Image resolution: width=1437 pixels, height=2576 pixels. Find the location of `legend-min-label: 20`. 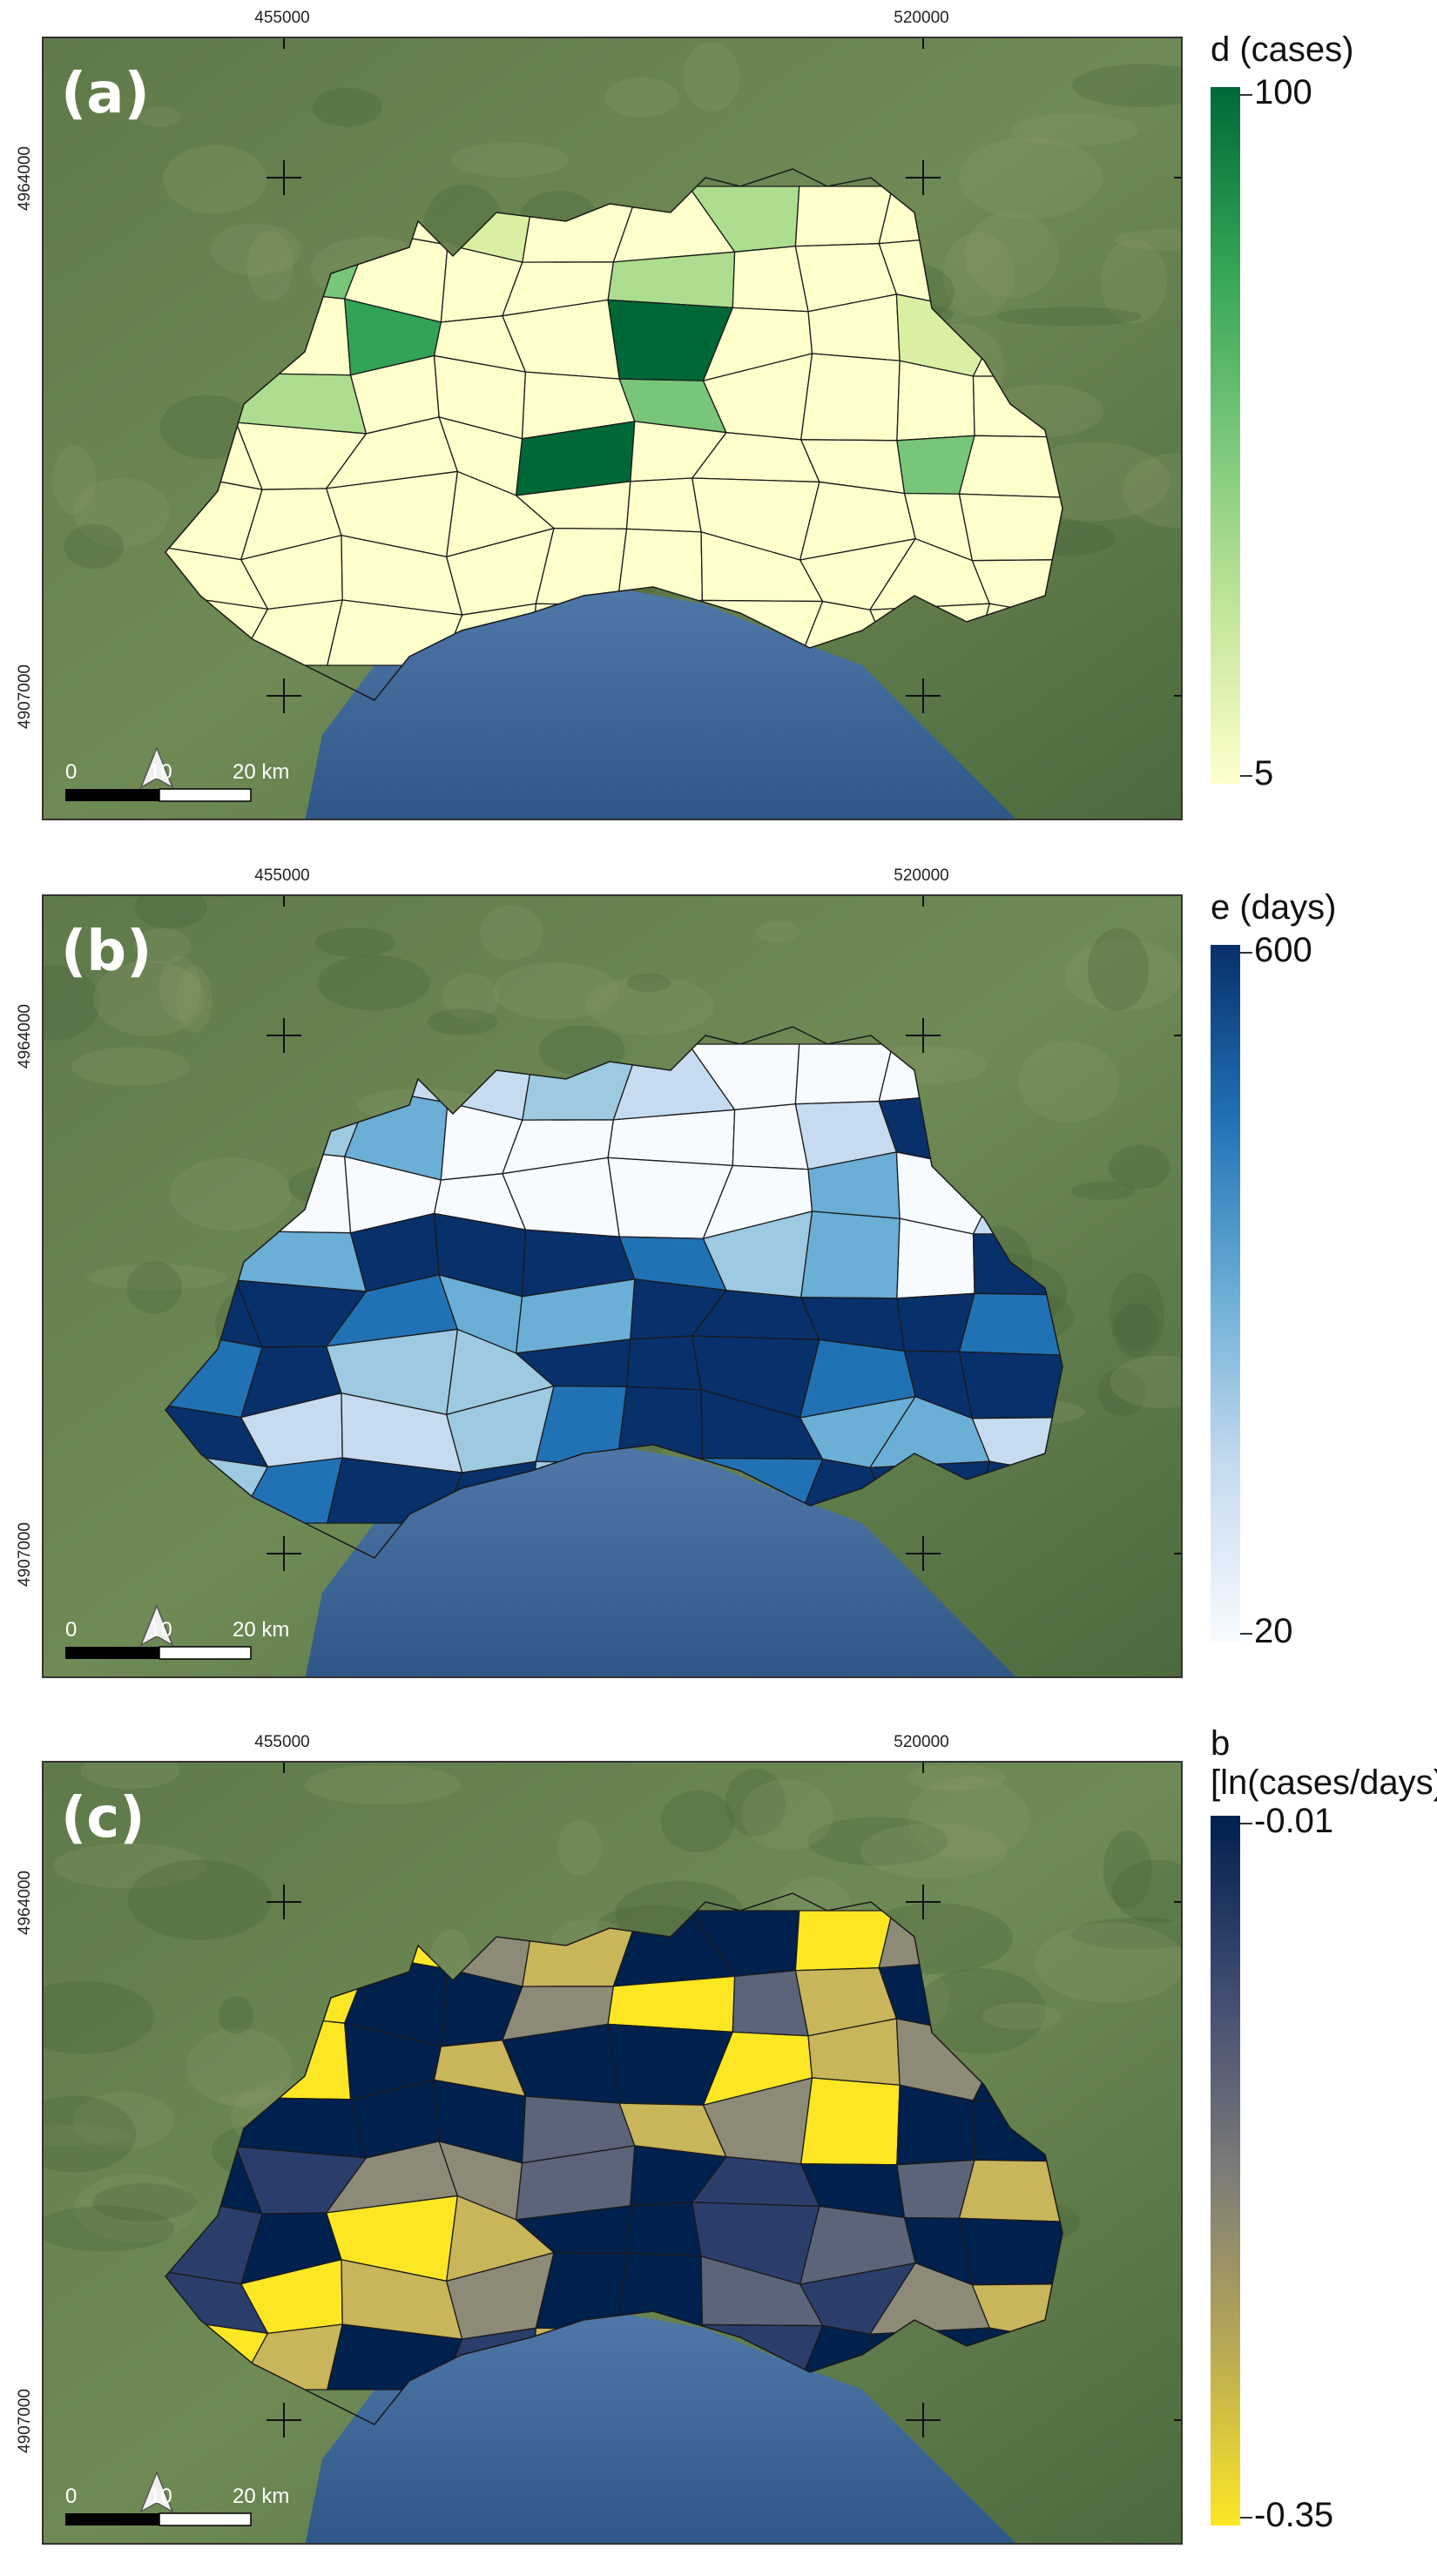

legend-min-label: 20 is located at coordinates (1273, 1631).